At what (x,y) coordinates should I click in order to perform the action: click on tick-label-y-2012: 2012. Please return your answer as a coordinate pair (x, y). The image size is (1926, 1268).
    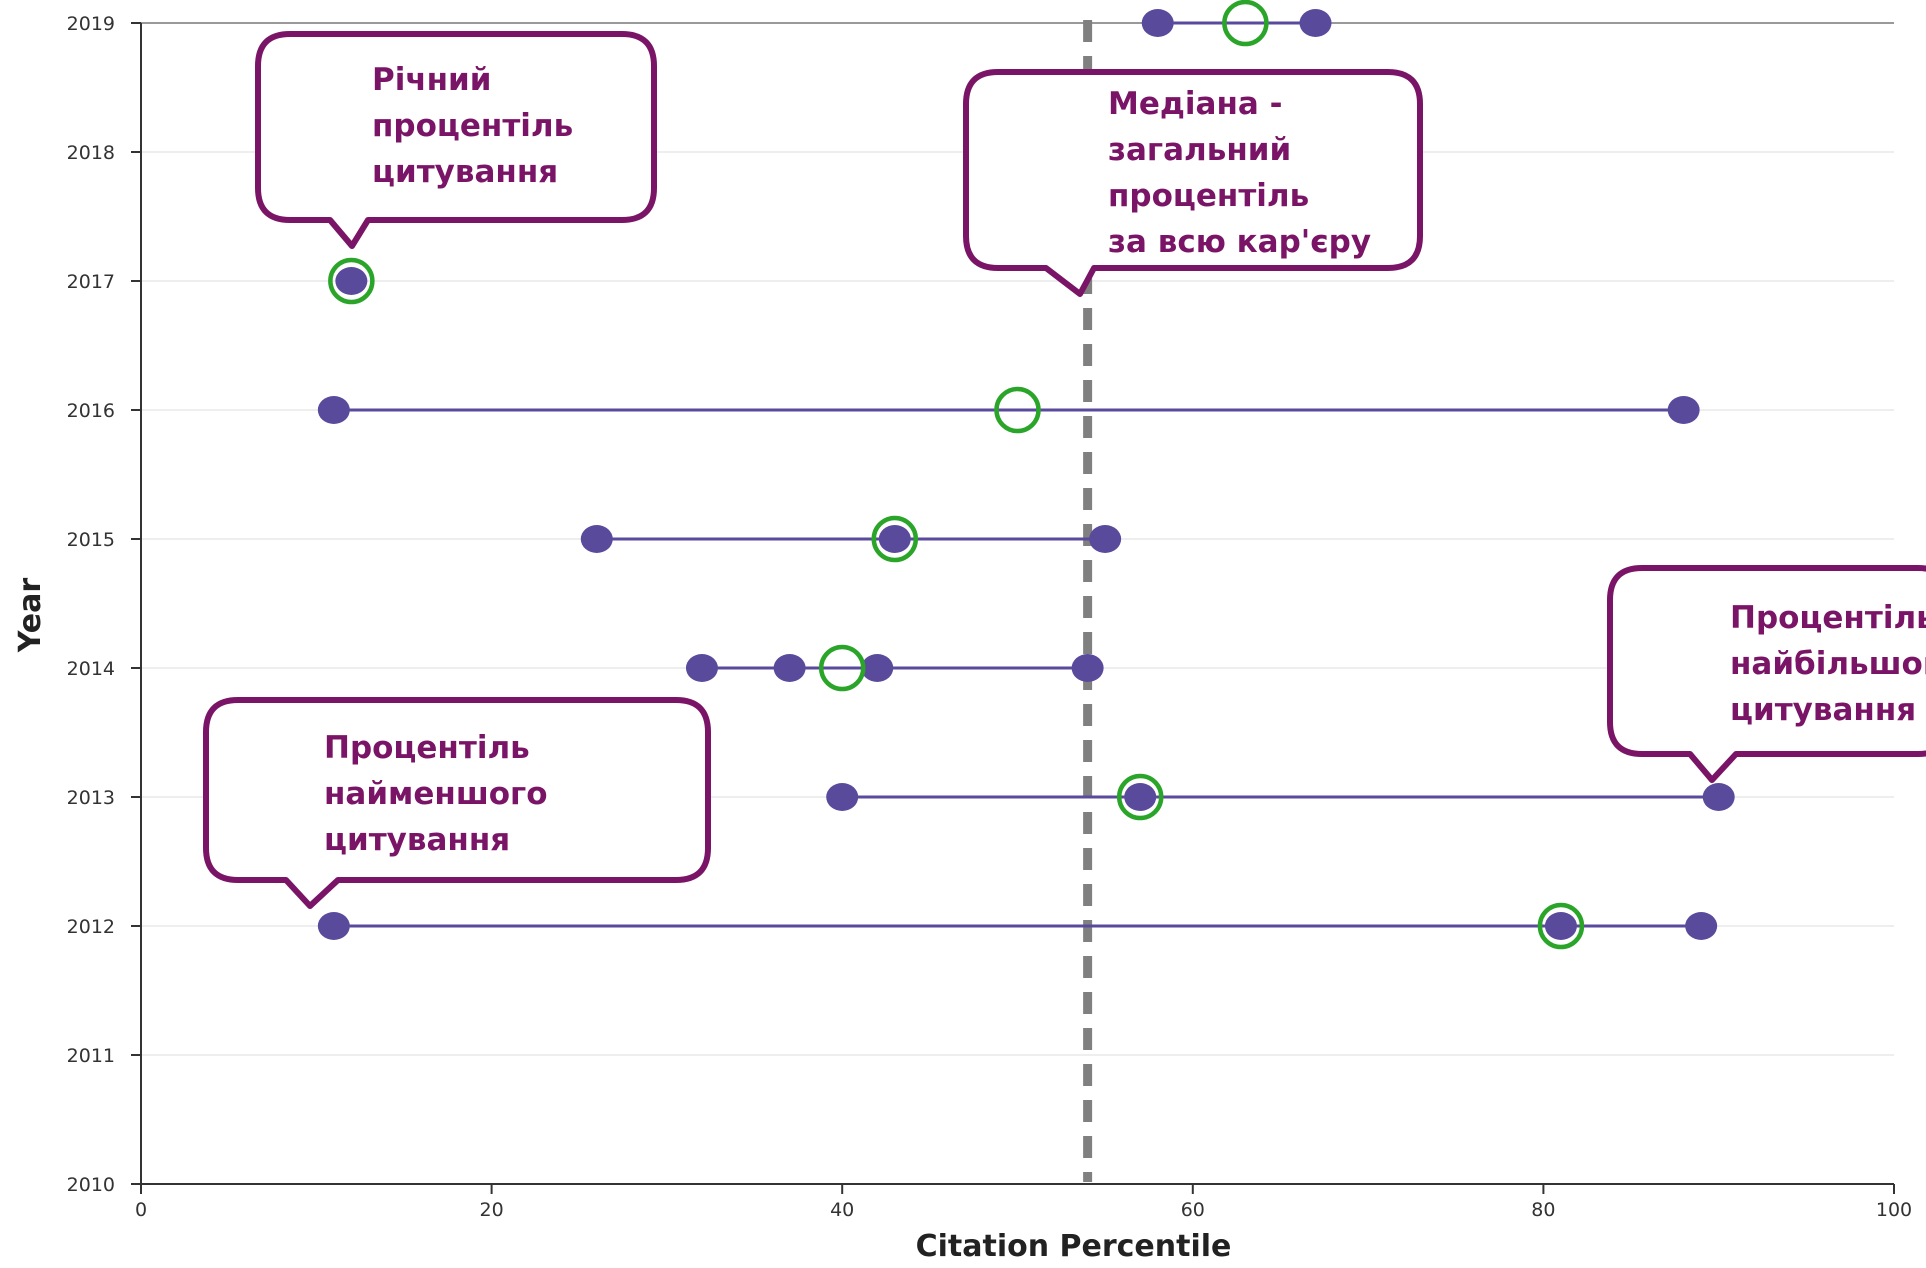
    Looking at the image, I should click on (91, 927).